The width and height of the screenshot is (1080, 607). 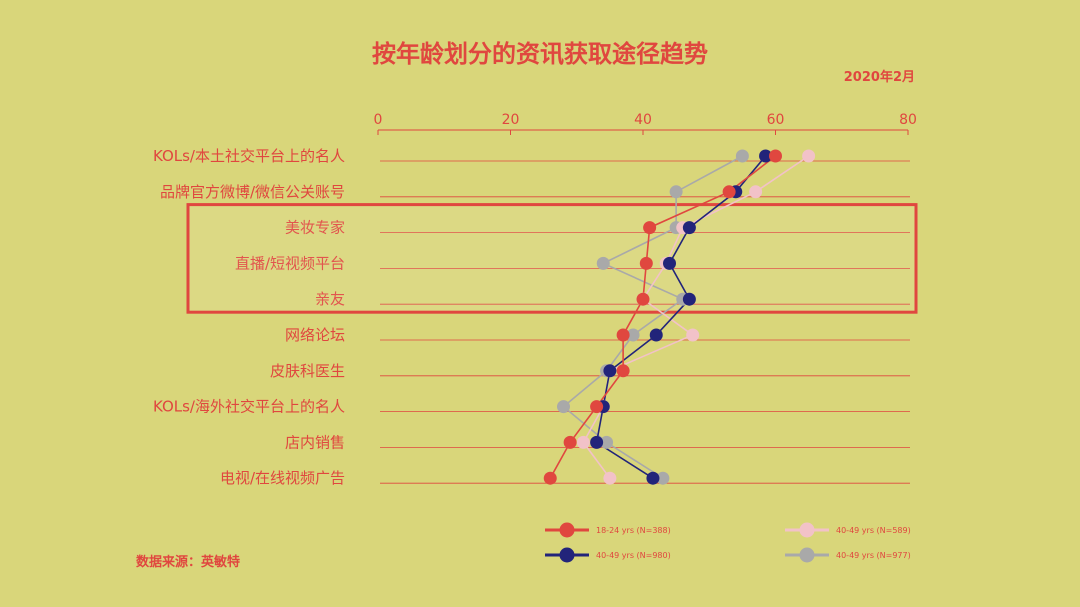 I want to click on x-tick-label: 0, so click(x=378, y=120).